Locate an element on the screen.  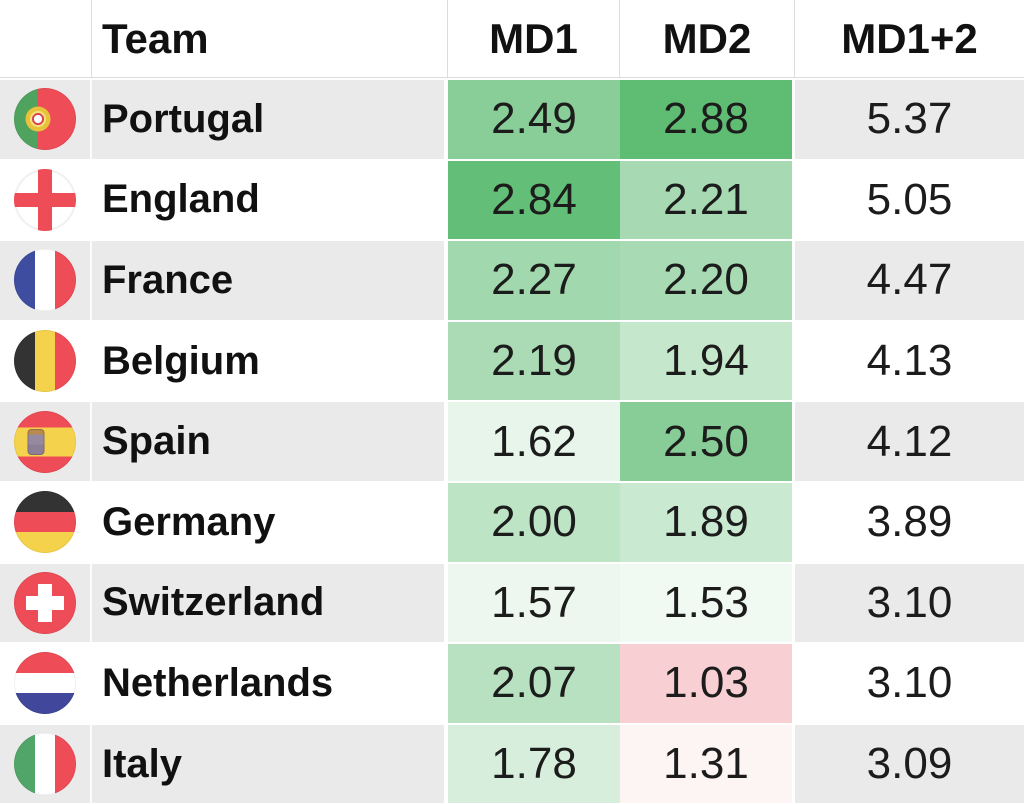
team-cell: Netherlands is located at coordinates (270, 683).